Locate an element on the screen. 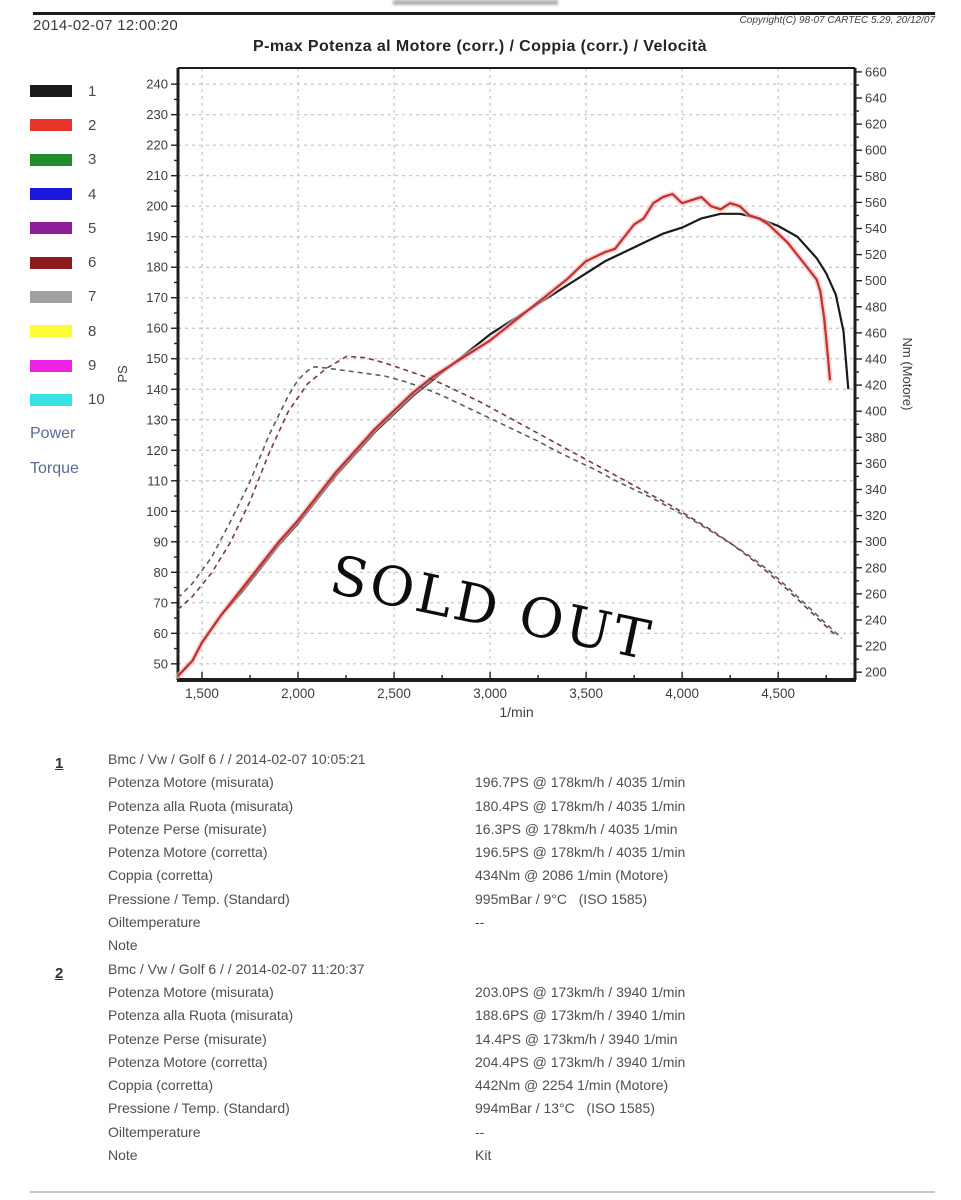 The image size is (961, 1200). curve-legend: 1 2 3 4 5 6 7 8 9 10 Power Torque is located at coordinates (90, 280).